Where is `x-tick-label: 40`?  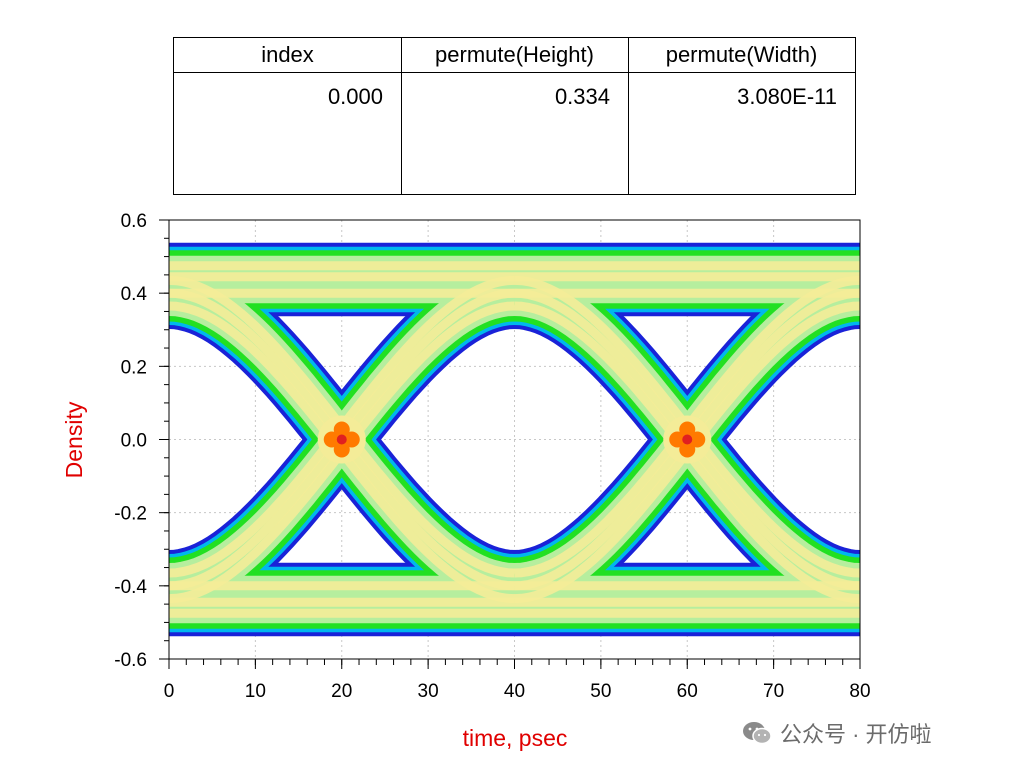 x-tick-label: 40 is located at coordinates (514, 691).